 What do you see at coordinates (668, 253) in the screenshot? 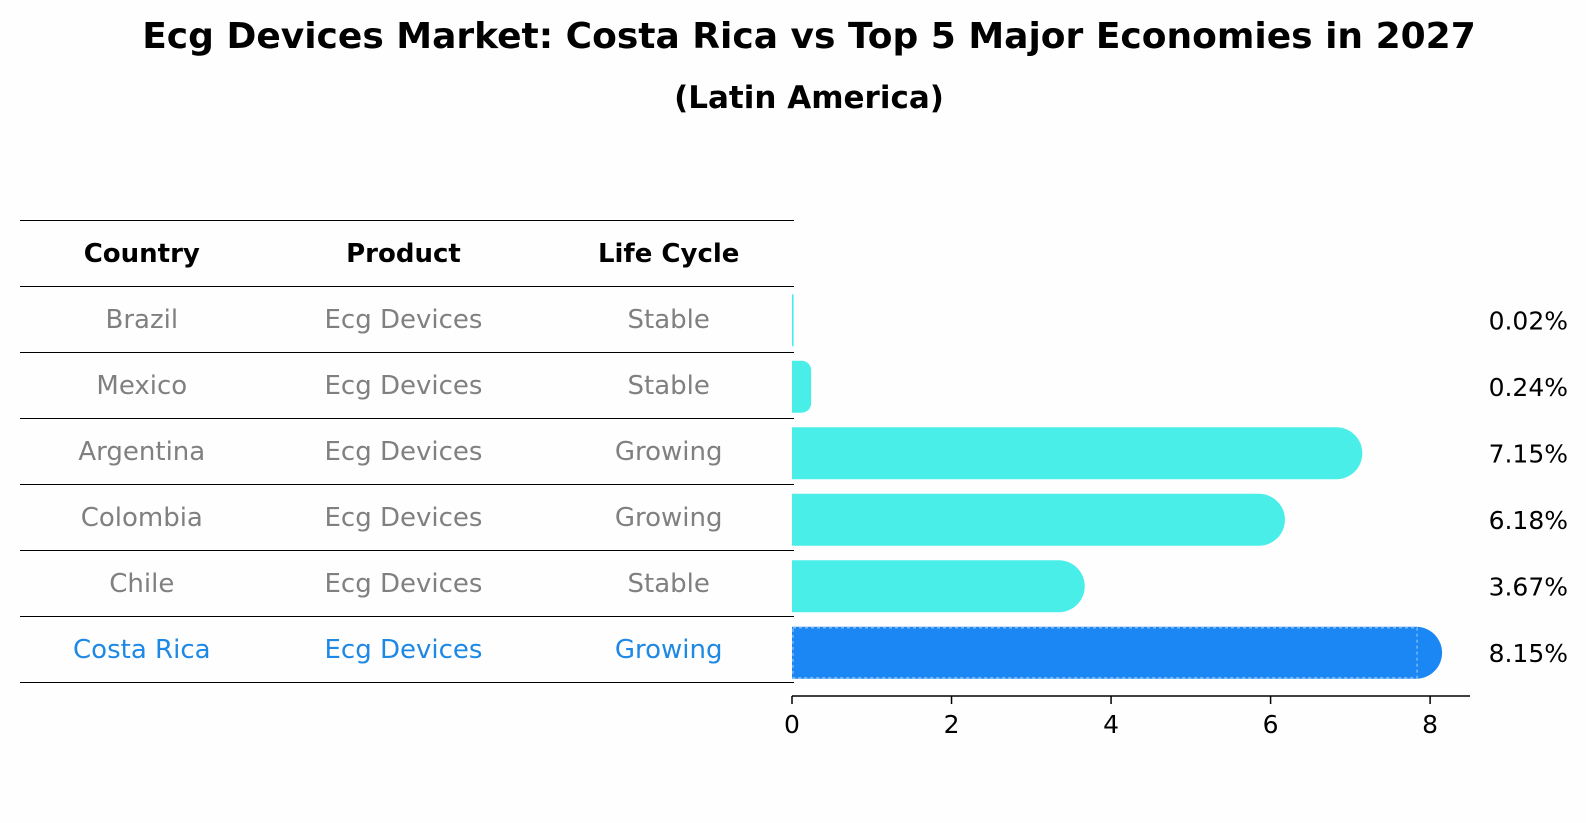
I see `header-life-cycle: Life Cycle` at bounding box center [668, 253].